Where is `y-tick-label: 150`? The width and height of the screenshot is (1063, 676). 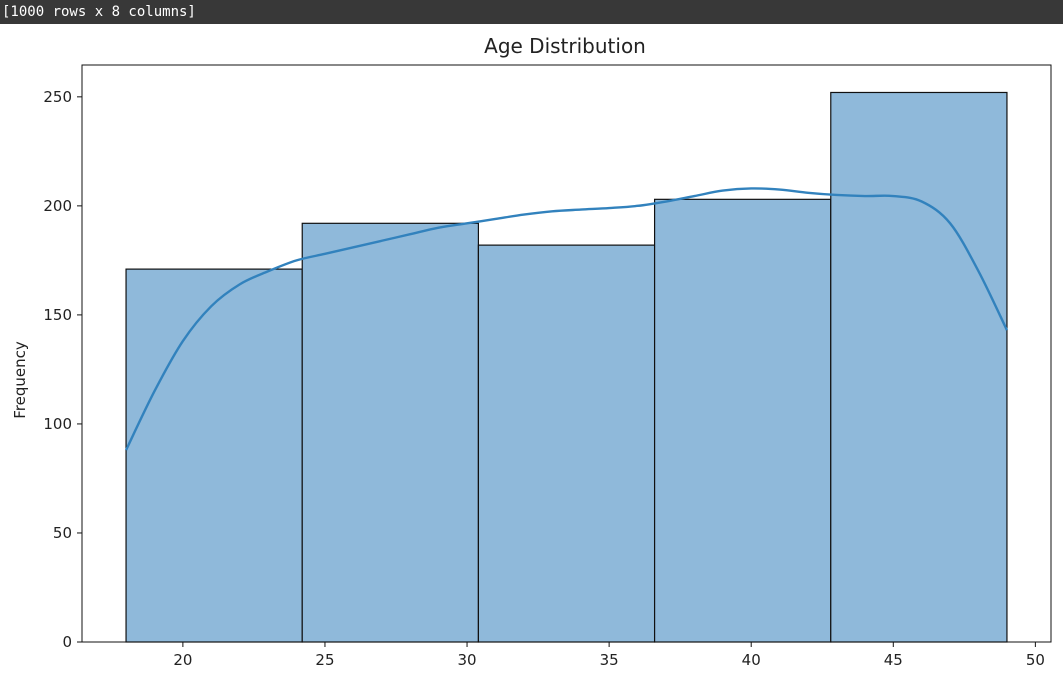 y-tick-label: 150 is located at coordinates (57, 315).